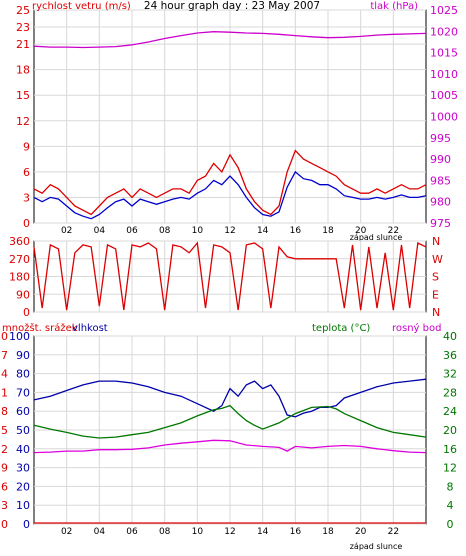  Describe the element at coordinates (4, 336) in the screenshot. I see `precip-tick-label: 30` at that location.